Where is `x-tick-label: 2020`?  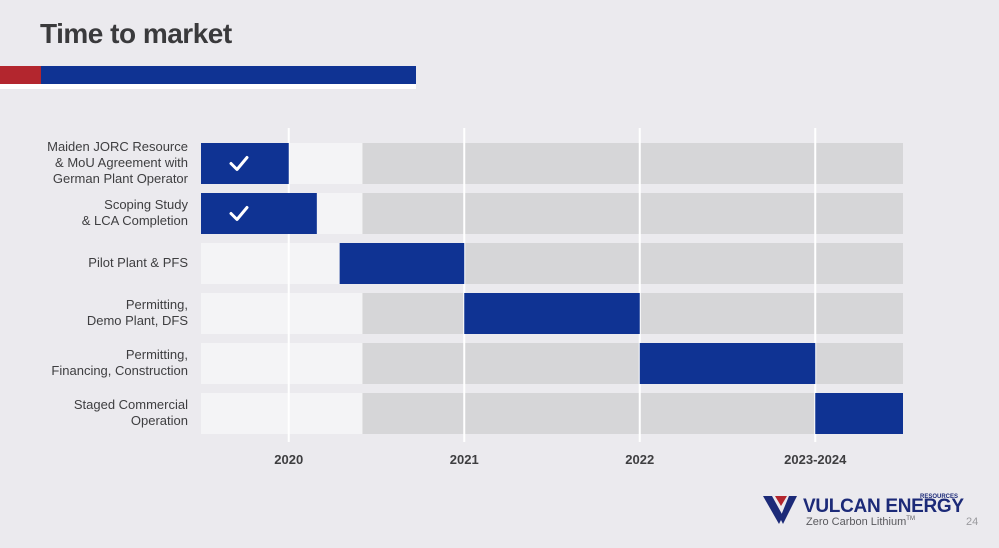
x-tick-label: 2020 is located at coordinates (288, 459).